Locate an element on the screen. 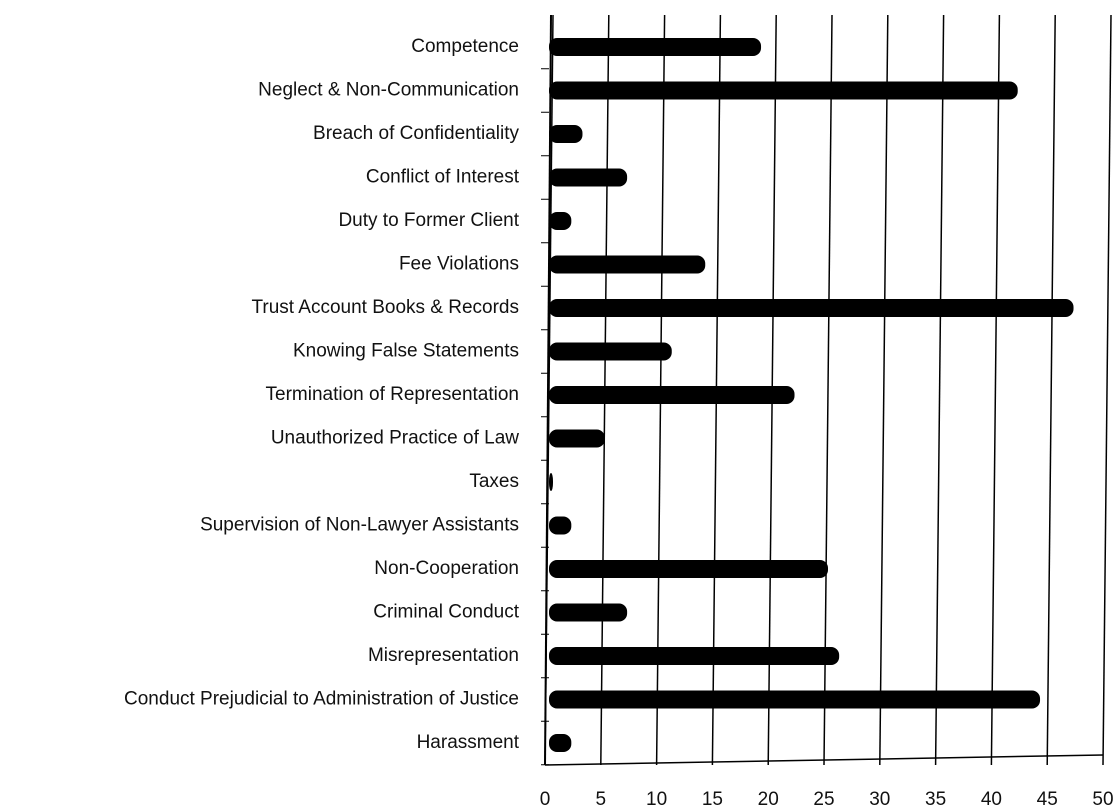 This screenshot has height=812, width=1119. x-tick-label: 25 is located at coordinates (823, 799).